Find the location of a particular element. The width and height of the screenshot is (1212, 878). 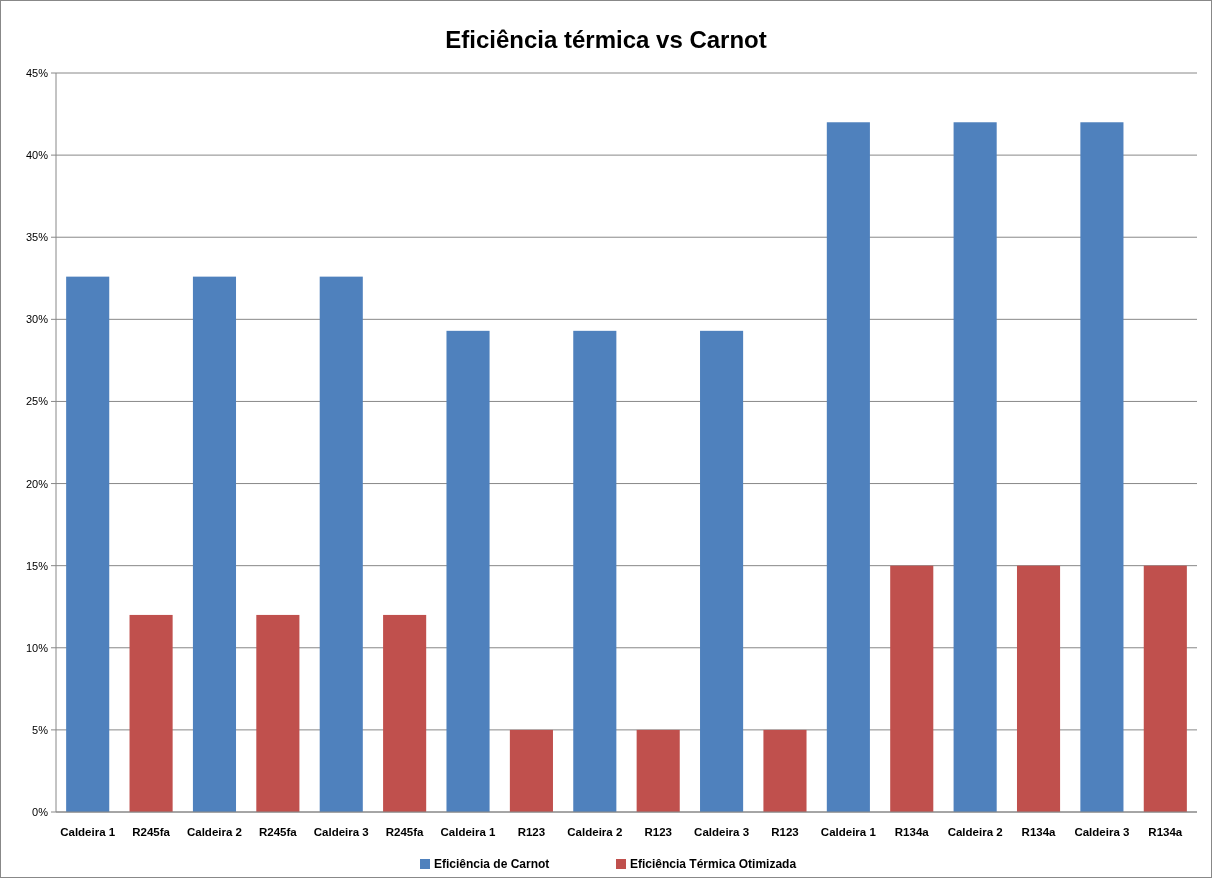

y-tick-label: 5% is located at coordinates (40, 729).